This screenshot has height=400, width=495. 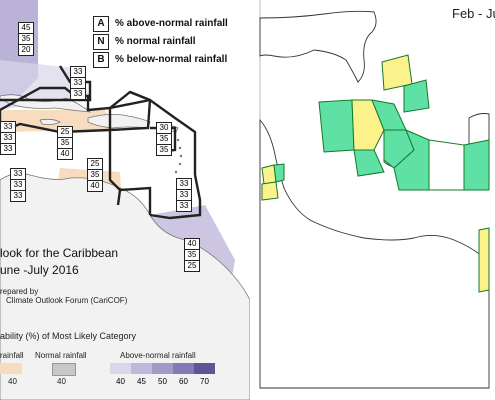 I want to click on scale-tick-above: 45, so click(x=141, y=381).